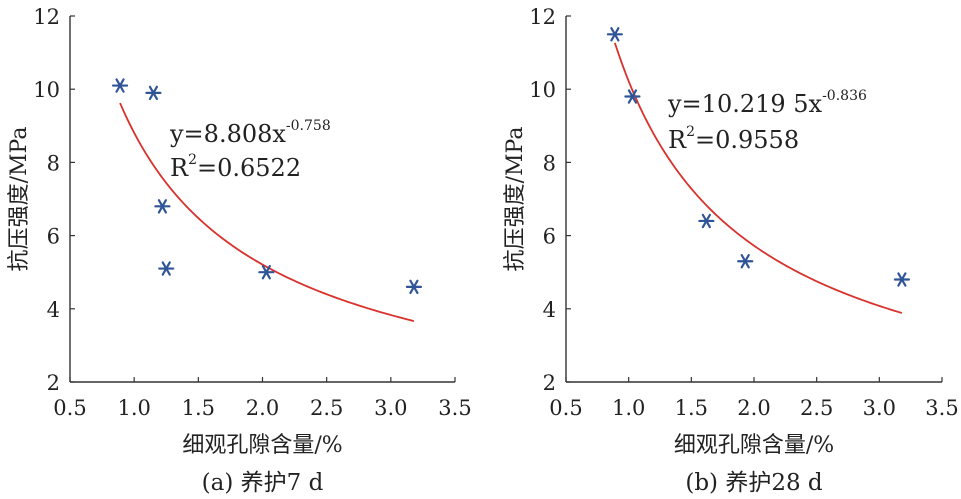 The width and height of the screenshot is (961, 499). Describe the element at coordinates (754, 483) in the screenshot. I see `panel-caption: (b) 养护28 d` at that location.